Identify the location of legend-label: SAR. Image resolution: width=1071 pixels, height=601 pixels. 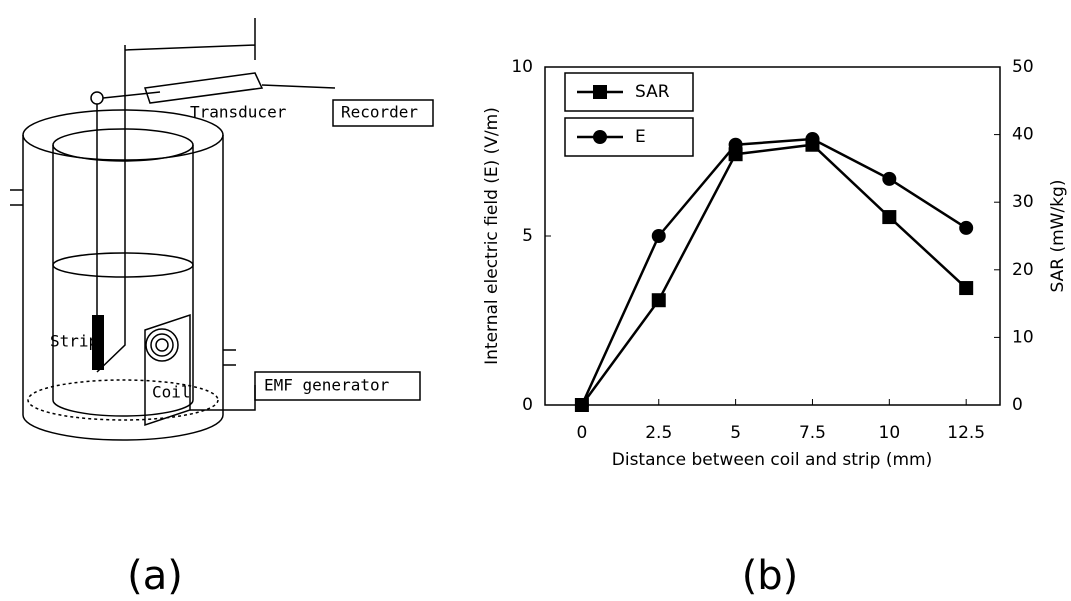
(652, 92).